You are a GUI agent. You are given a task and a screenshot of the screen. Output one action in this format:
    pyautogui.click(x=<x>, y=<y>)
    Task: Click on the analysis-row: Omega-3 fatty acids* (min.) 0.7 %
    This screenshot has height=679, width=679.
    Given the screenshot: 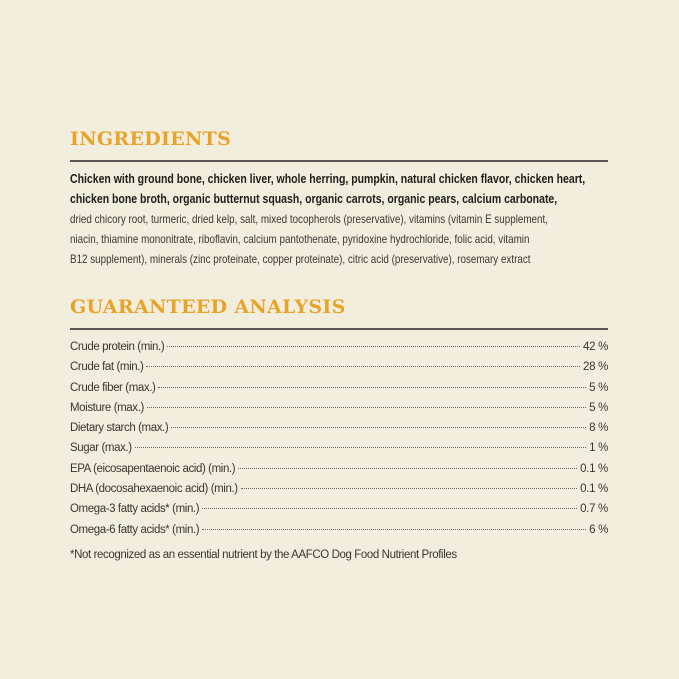 What is the action you would take?
    pyautogui.click(x=339, y=513)
    